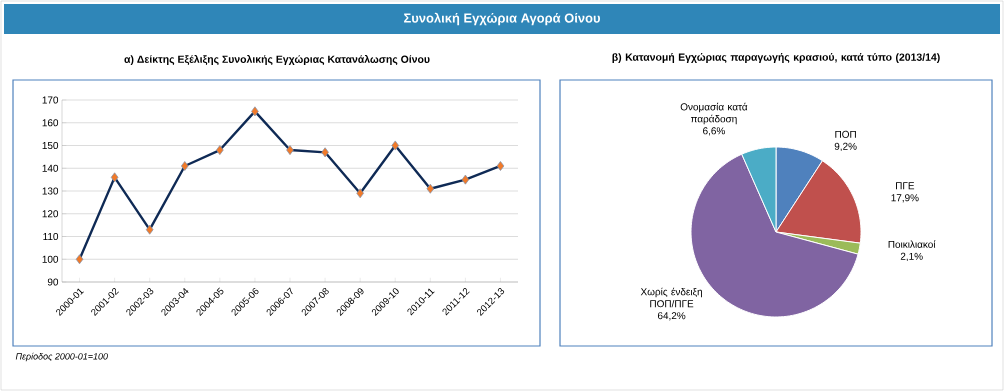 Image resolution: width=1004 pixels, height=391 pixels. Describe the element at coordinates (502, 19) in the screenshot. I see `text: Συνολική Εγχώρια Αγορά Οίνου` at that location.